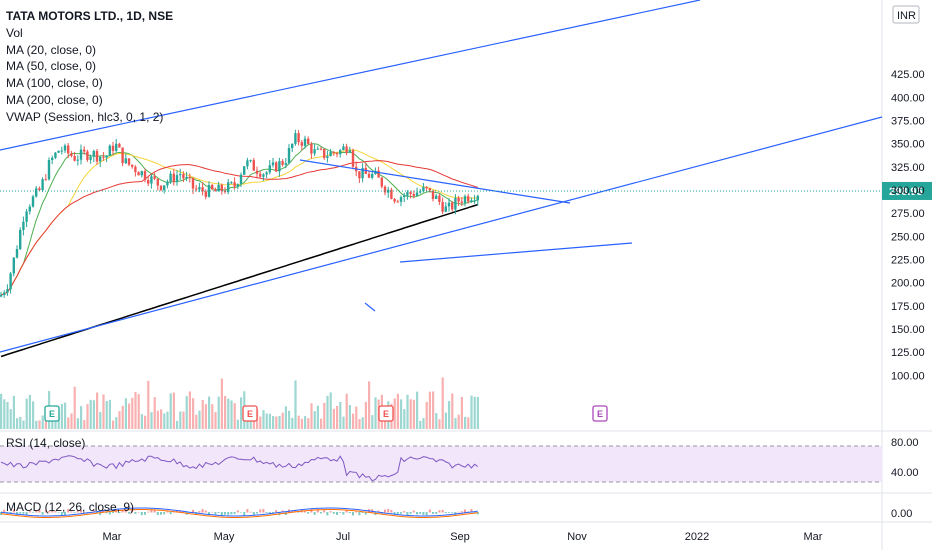 The width and height of the screenshot is (932, 550). What do you see at coordinates (54, 83) in the screenshot?
I see `legend-ma100: MA (100, close, 0)` at bounding box center [54, 83].